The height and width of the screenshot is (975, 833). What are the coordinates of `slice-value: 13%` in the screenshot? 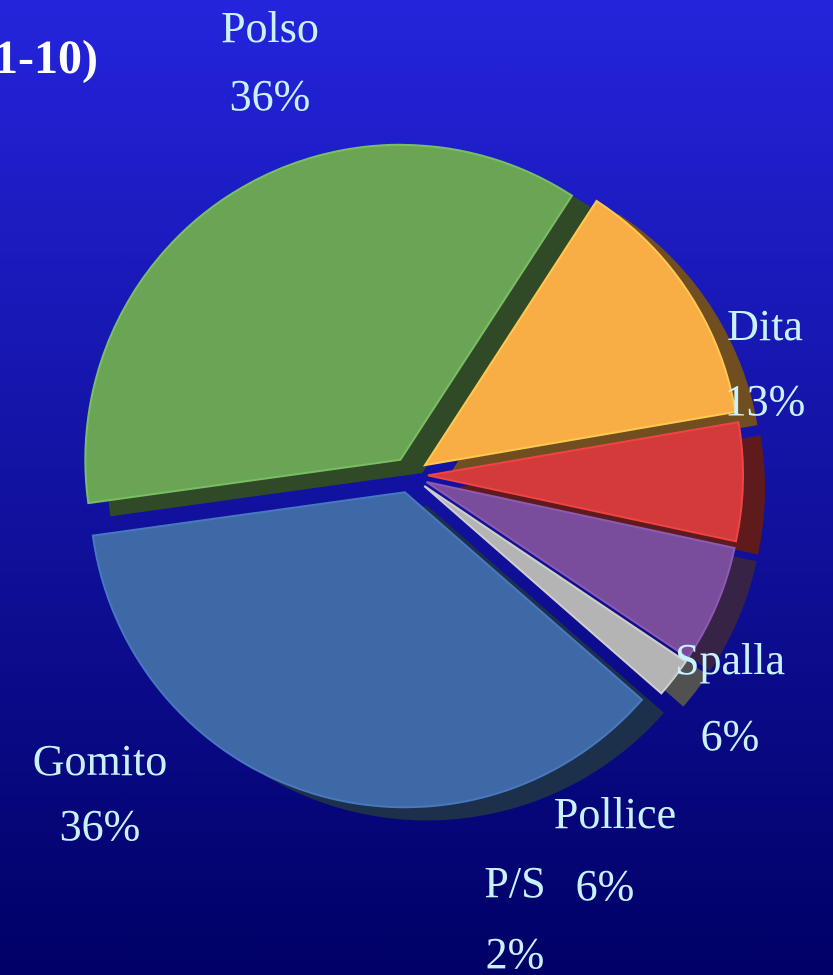 It's located at (765, 400).